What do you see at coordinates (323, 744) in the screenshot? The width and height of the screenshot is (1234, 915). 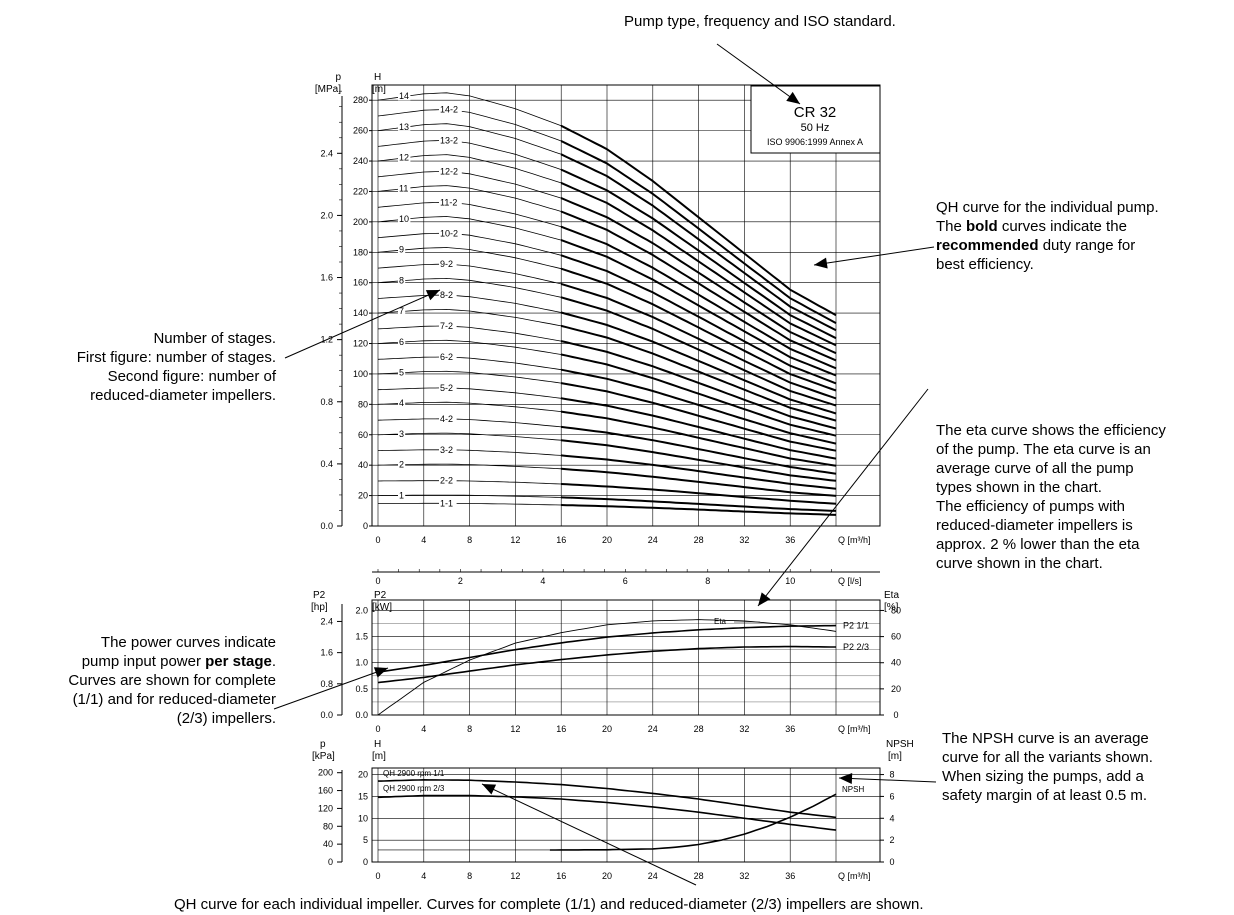 I see `kpa-axis-label: p` at bounding box center [323, 744].